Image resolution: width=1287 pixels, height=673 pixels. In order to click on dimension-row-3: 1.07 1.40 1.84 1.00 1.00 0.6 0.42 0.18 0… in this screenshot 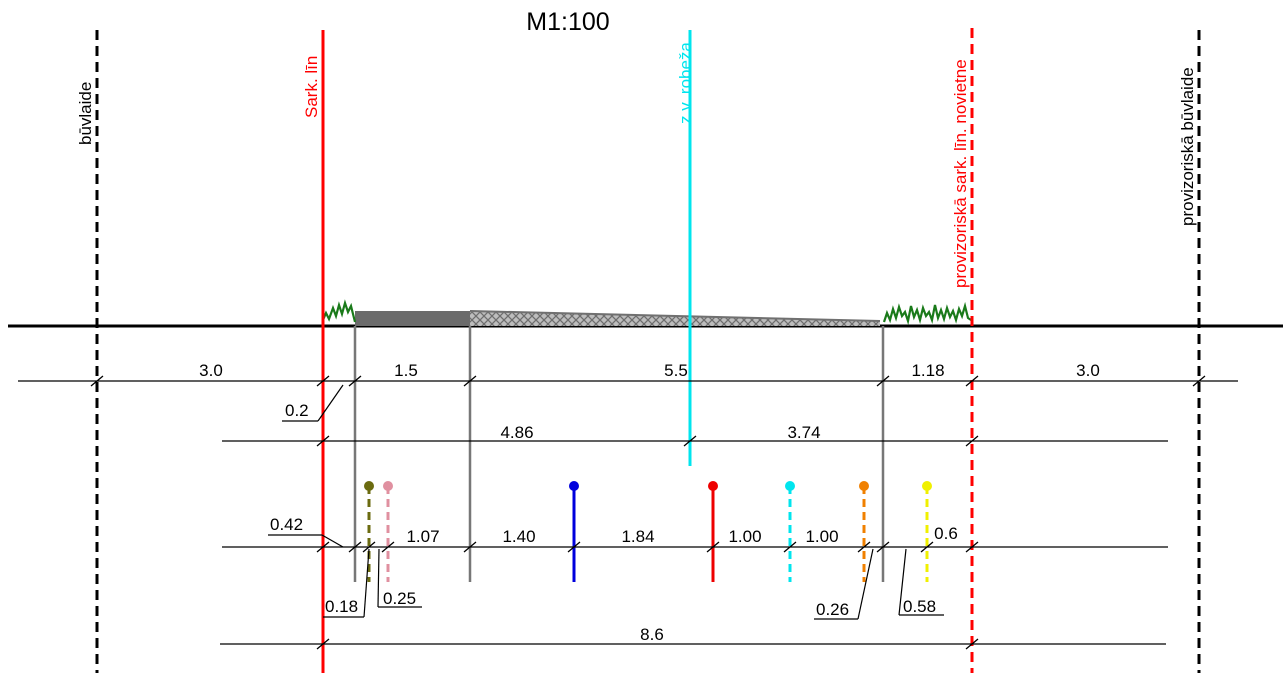, I will do `click(695, 567)`.